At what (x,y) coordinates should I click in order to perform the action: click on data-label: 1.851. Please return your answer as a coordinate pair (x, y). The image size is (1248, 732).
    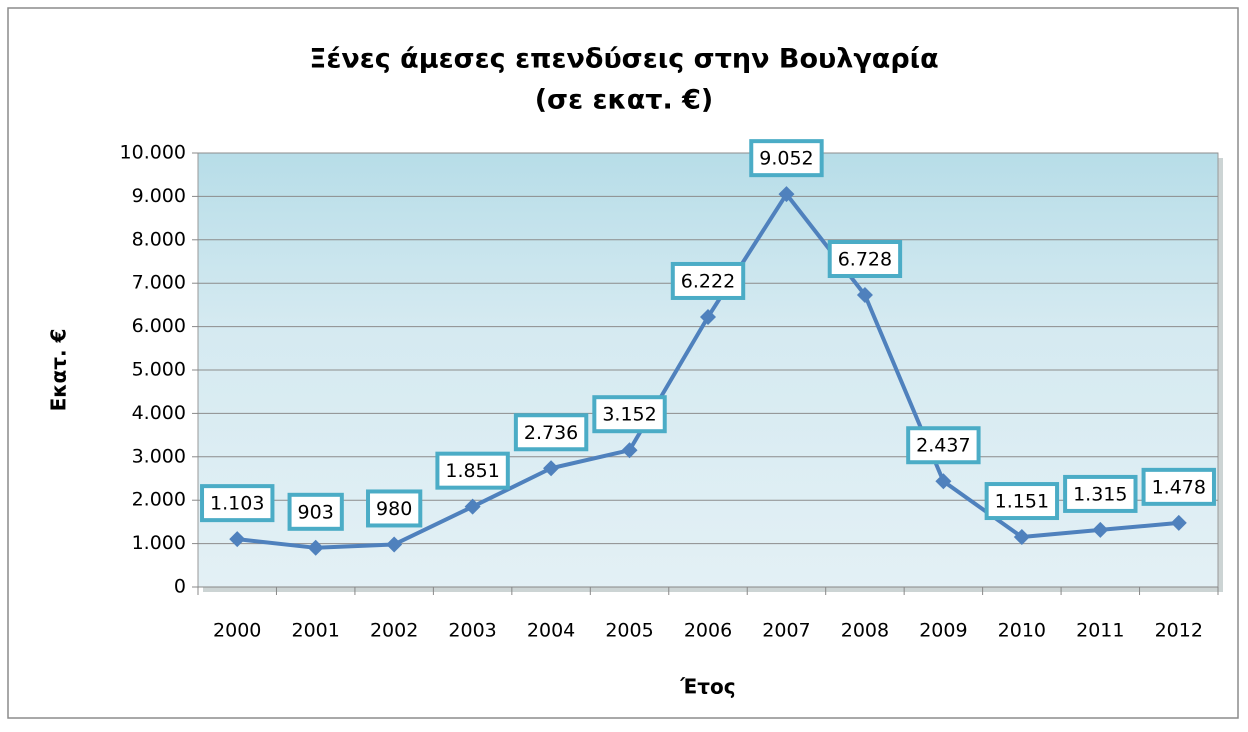
    Looking at the image, I should click on (472, 471).